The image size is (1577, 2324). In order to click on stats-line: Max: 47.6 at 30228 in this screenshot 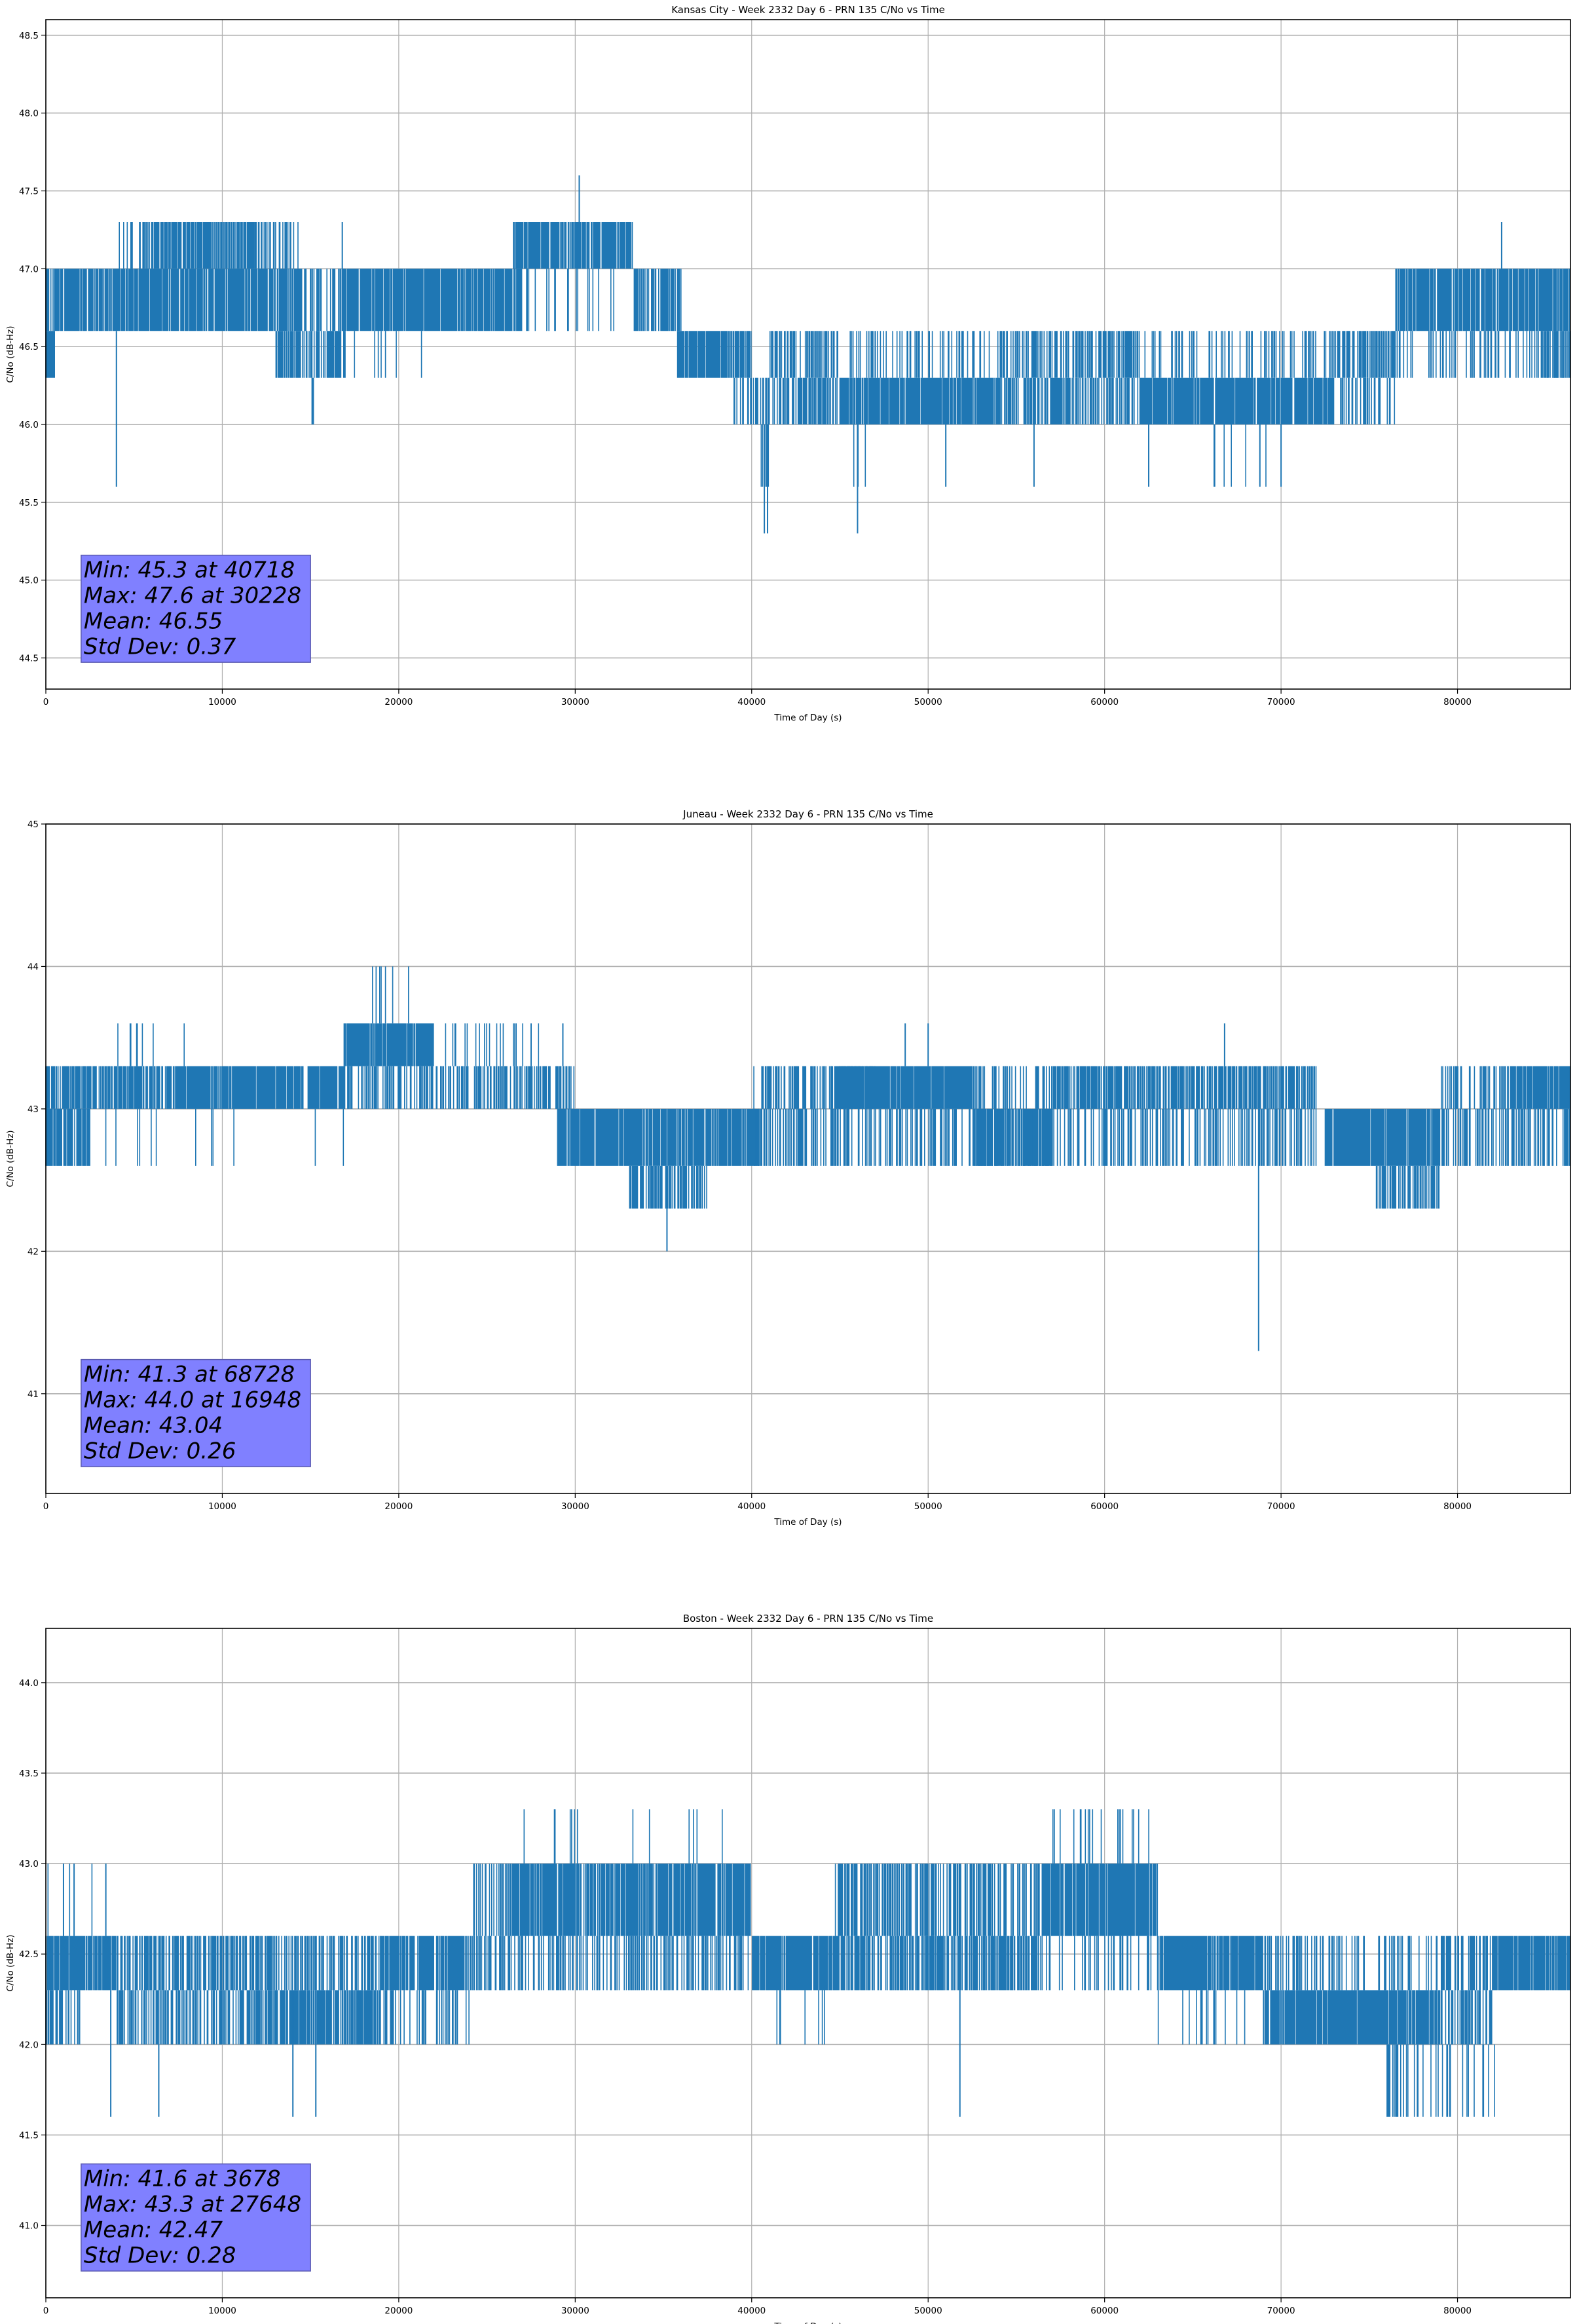, I will do `click(192, 596)`.